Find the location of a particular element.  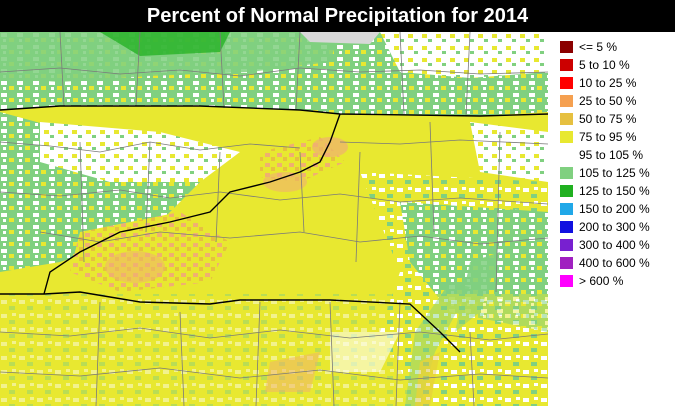

legend-label: 50 to 75 % is located at coordinates (608, 119).